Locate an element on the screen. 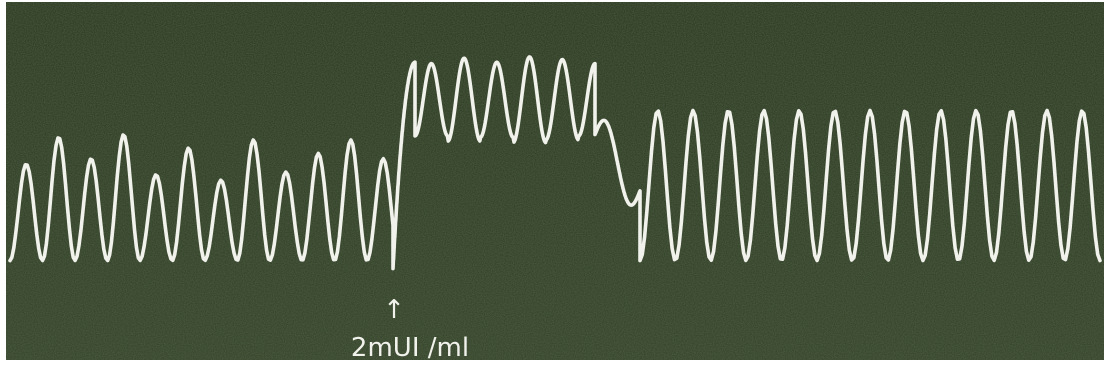 The height and width of the screenshot is (369, 1104). injection-arrow: ↑ is located at coordinates (394, 310).